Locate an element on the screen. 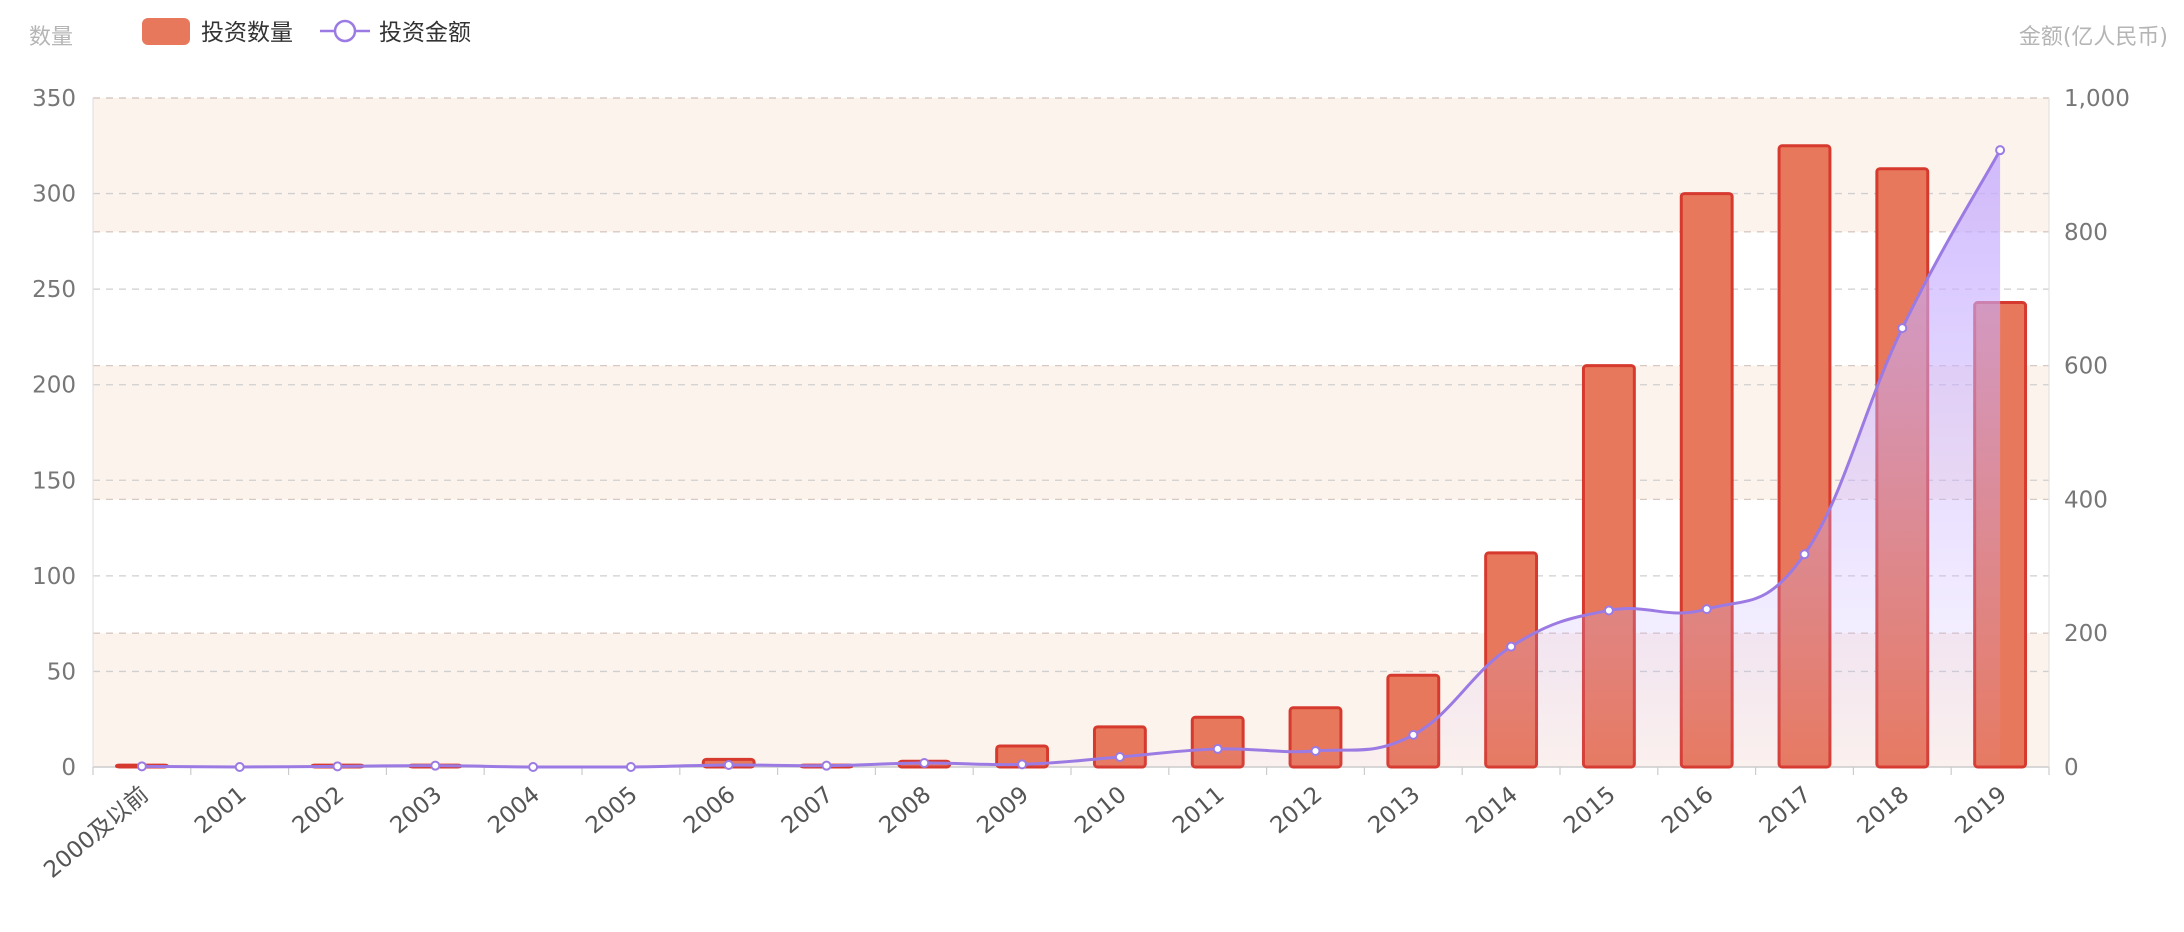 The width and height of the screenshot is (2184, 932). x-tick-label: 2009 is located at coordinates (1003, 811).